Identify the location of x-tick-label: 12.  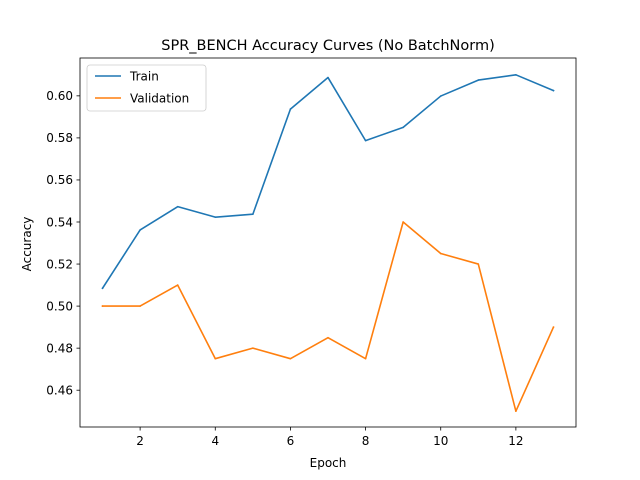
(515, 441).